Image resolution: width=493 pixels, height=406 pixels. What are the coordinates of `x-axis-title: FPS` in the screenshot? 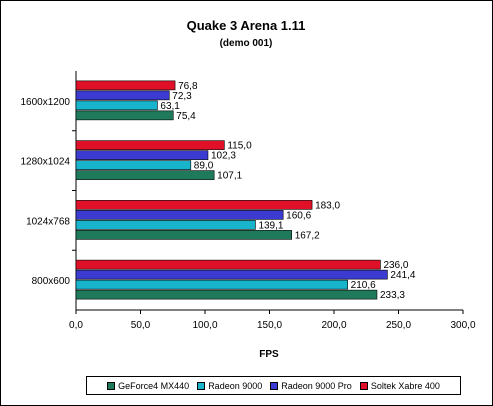 It's located at (269, 354).